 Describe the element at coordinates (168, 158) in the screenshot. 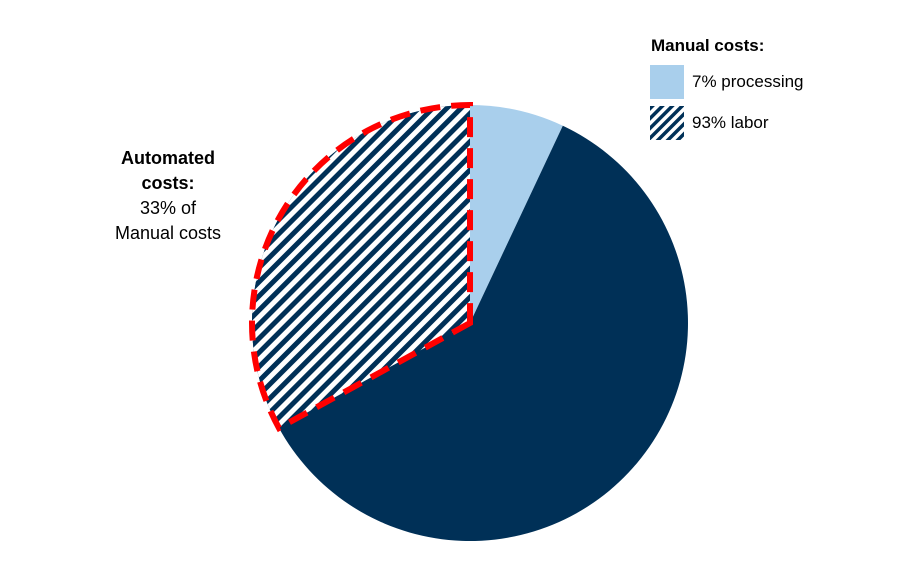

I see `annotation-line-1: Automated` at that location.